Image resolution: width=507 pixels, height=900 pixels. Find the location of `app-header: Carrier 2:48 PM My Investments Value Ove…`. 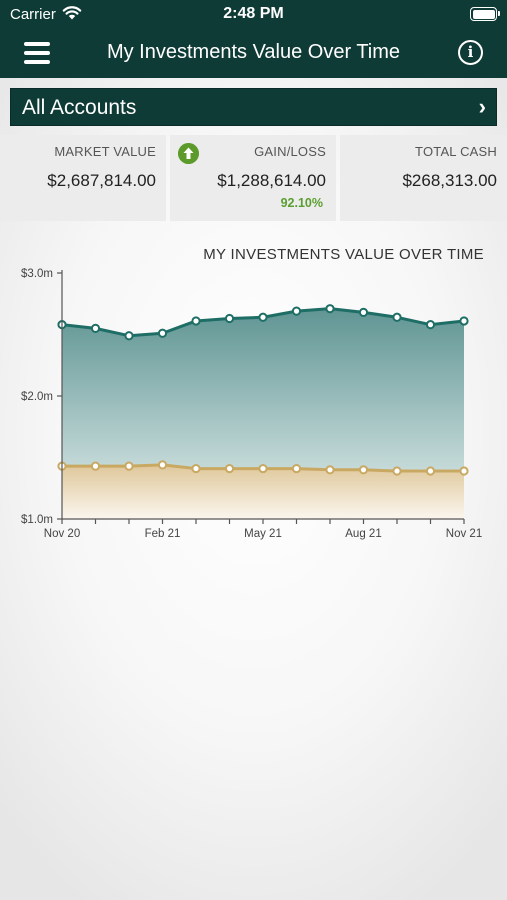

app-header: Carrier 2:48 PM My Investments Value Ove… is located at coordinates (253, 39).